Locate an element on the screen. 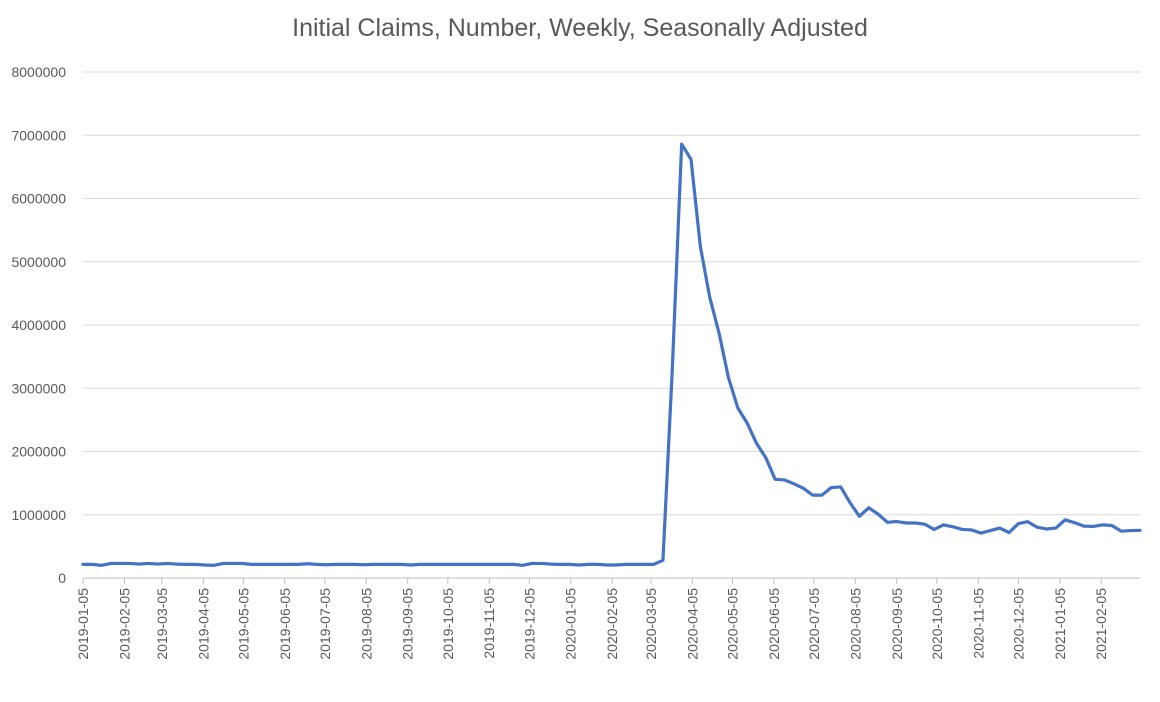 The height and width of the screenshot is (702, 1160). x-tick-label: 2019-04-05 is located at coordinates (203, 624).